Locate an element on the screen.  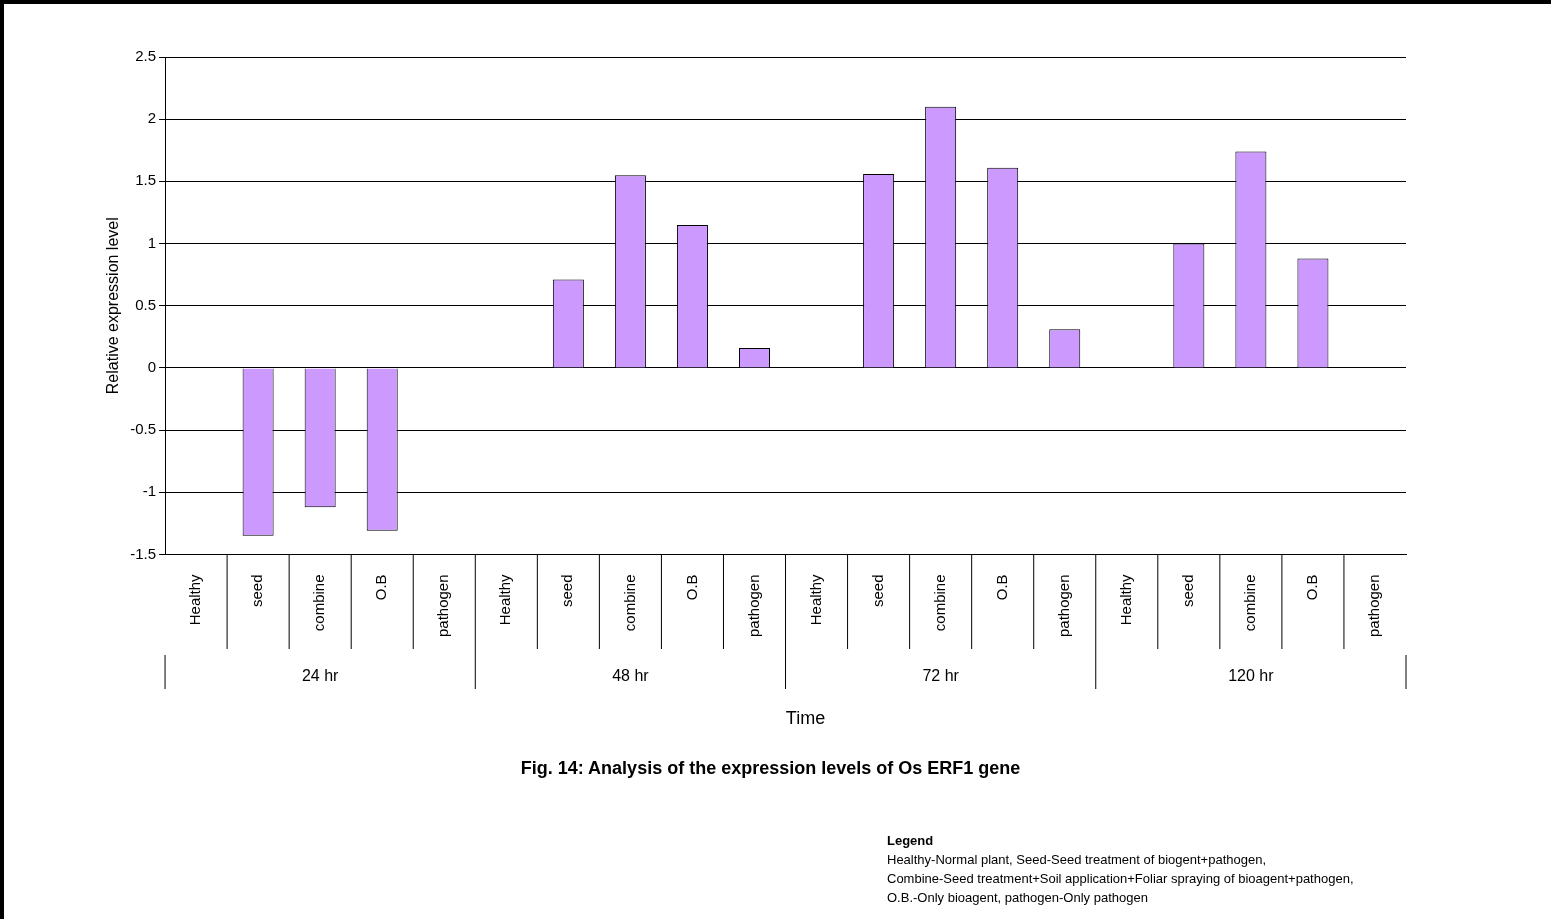
text: Combine-Seed treatment+Soil application+Foliar spraying of bioagent+pathogen, is located at coordinates (1120, 878).